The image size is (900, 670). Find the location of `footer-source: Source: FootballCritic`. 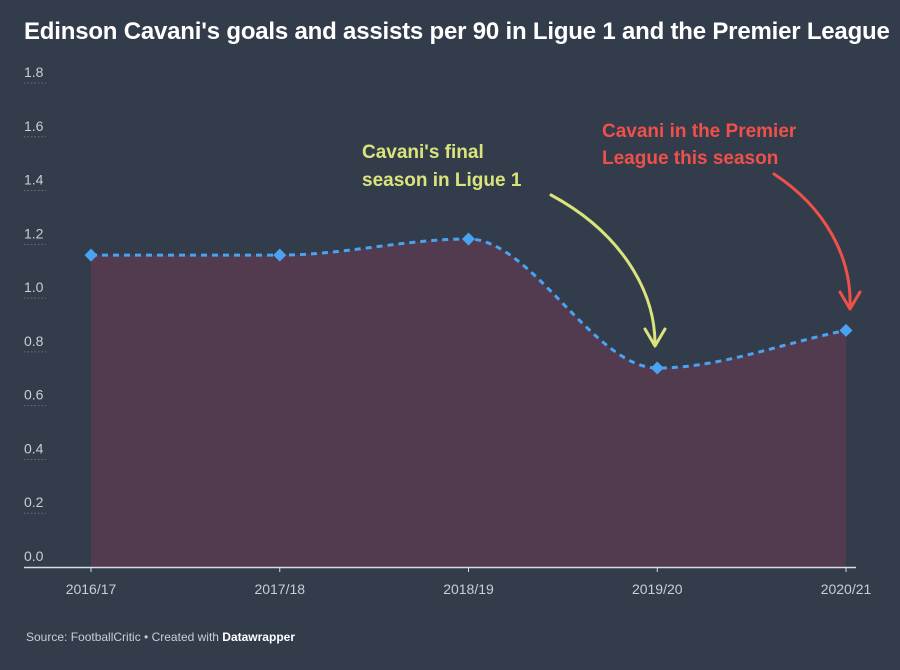

footer-source: Source: FootballCritic is located at coordinates (83, 637).